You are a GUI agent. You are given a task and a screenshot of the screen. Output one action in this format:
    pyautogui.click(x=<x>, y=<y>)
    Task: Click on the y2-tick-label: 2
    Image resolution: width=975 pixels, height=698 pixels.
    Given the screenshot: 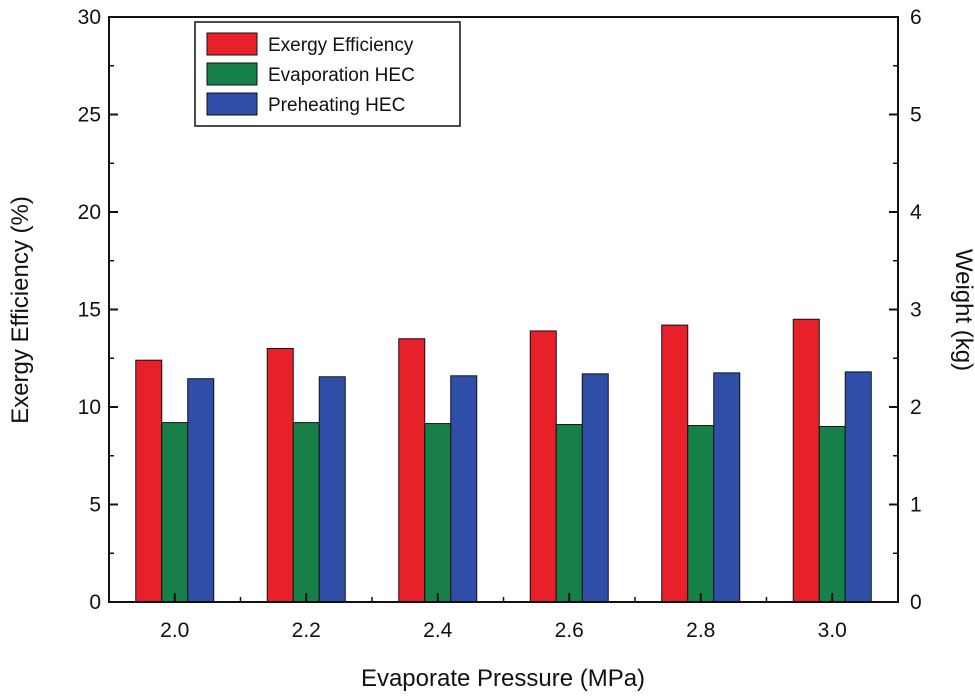 What is the action you would take?
    pyautogui.click(x=916, y=407)
    